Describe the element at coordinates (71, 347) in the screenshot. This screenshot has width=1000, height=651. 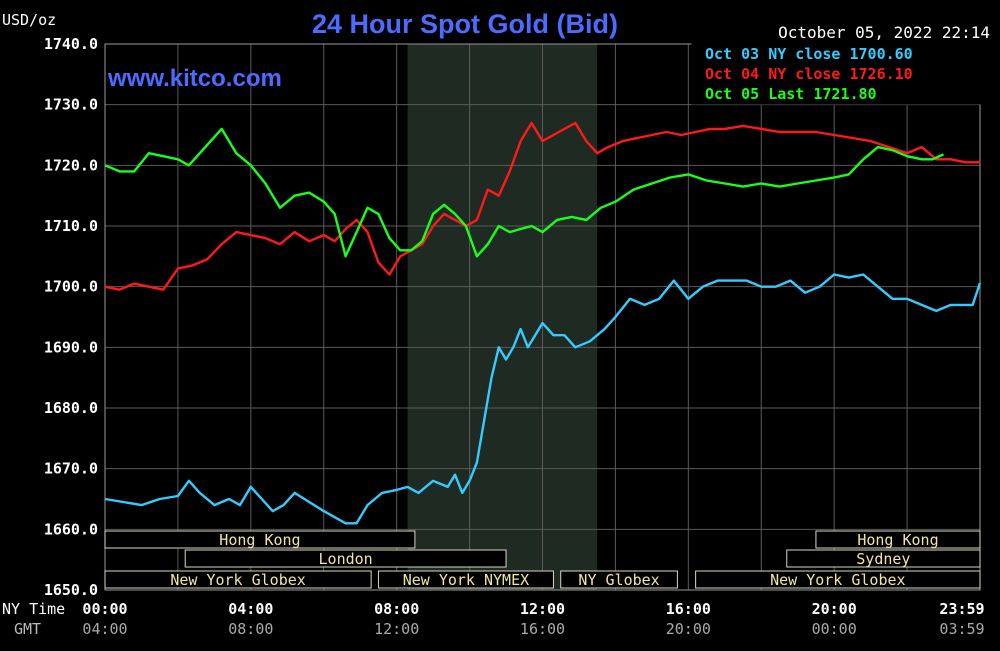
I see `y-tick-label: 1690.0` at that location.